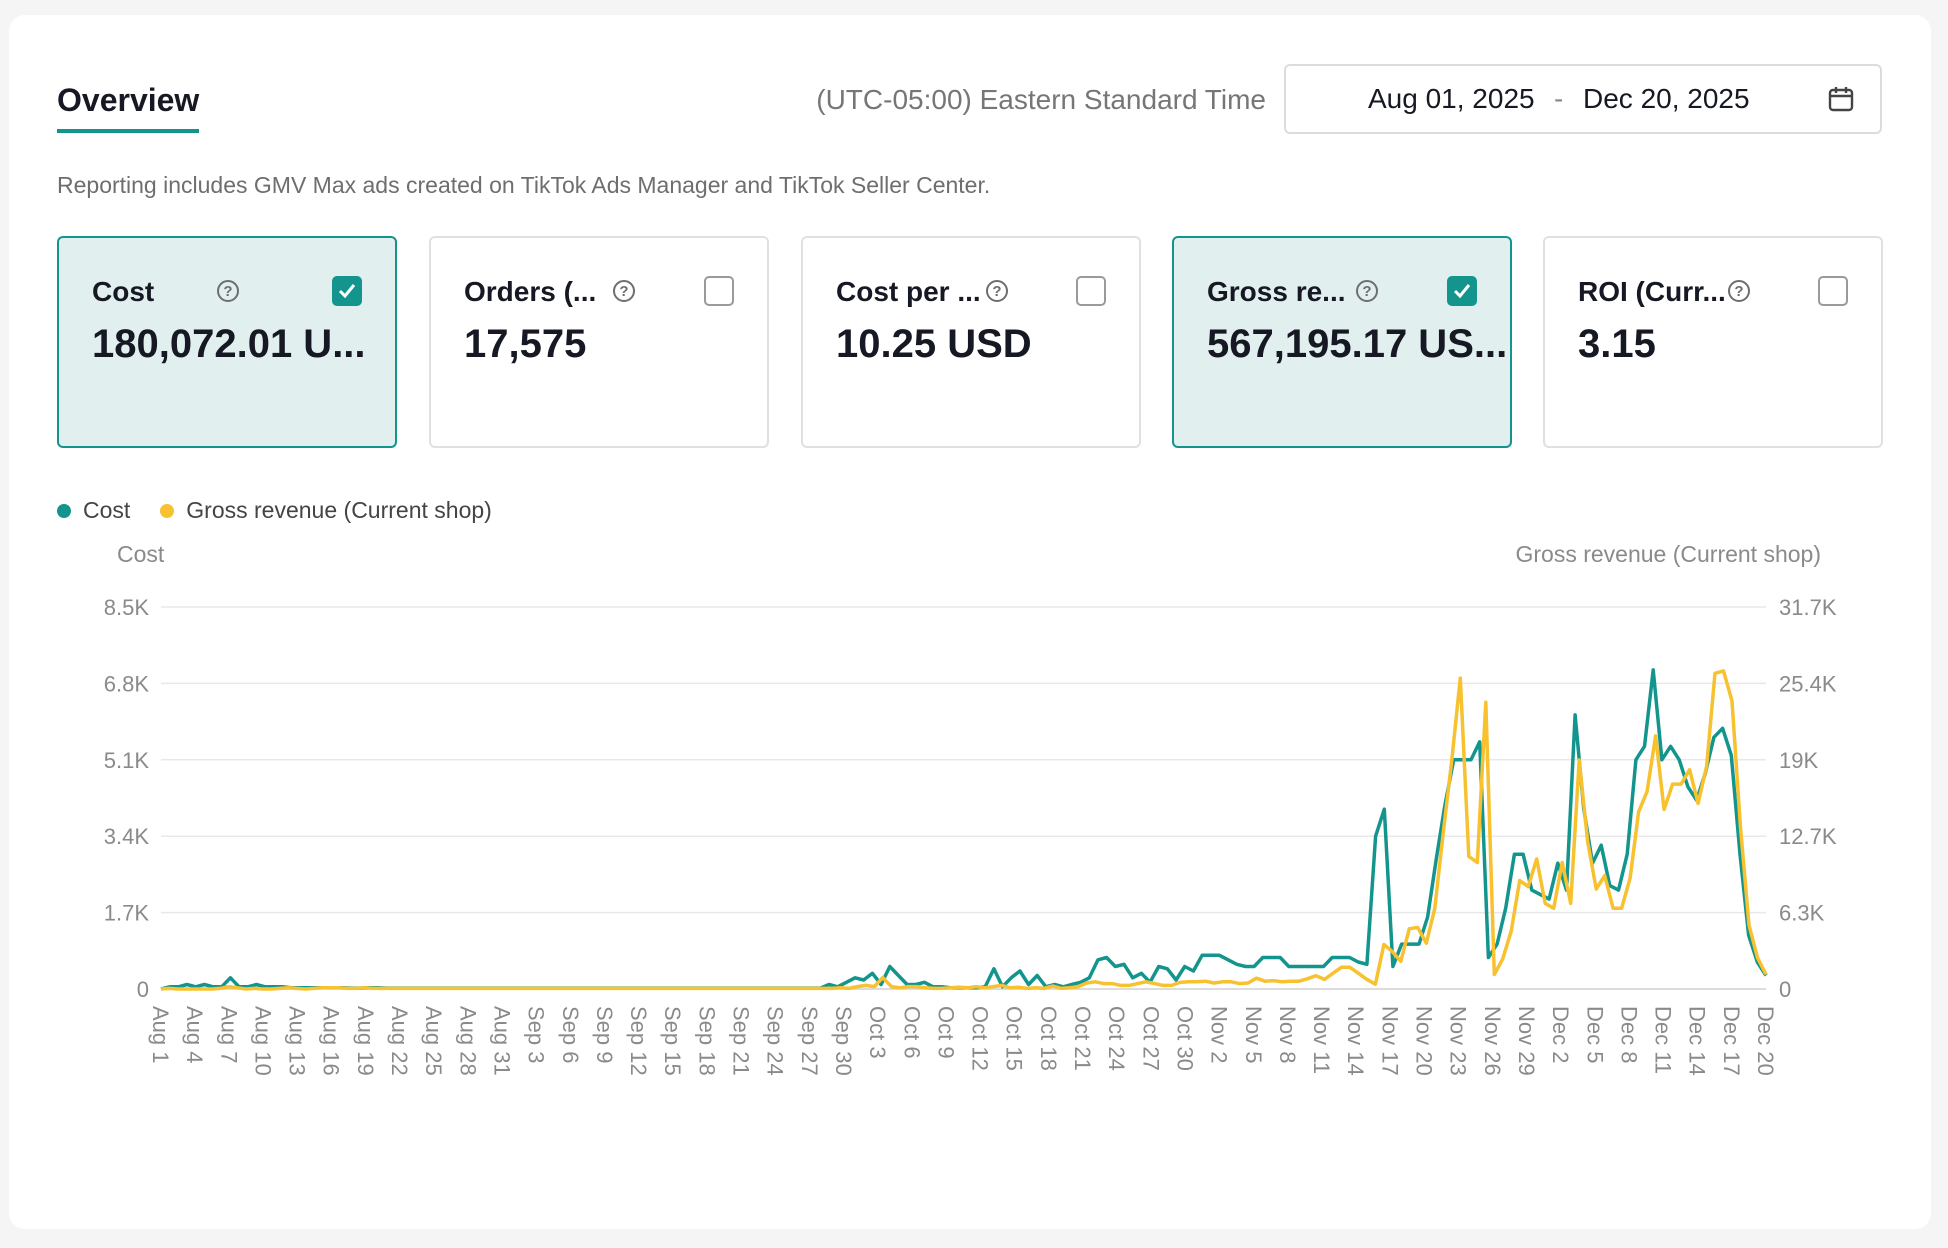 Image resolution: width=1948 pixels, height=1248 pixels. I want to click on x-tick-label: Nov 8, so click(1287, 1034).